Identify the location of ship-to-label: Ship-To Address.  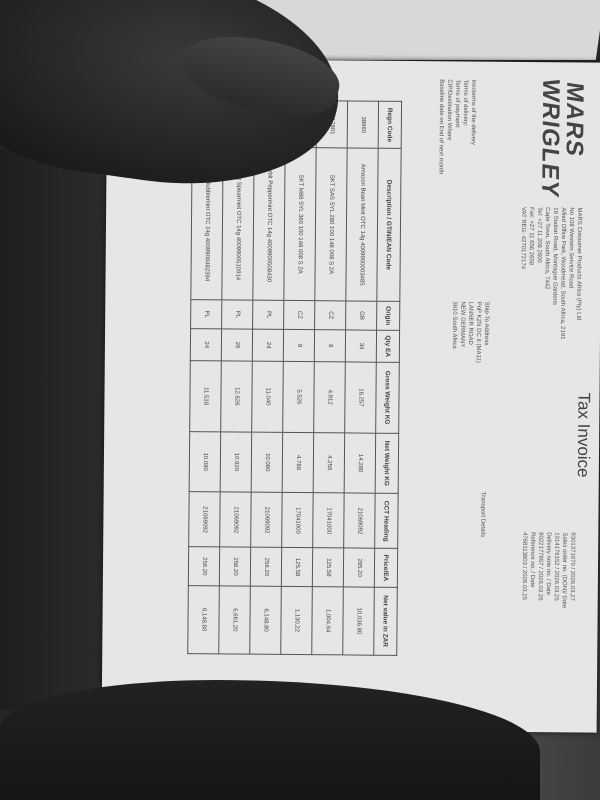
(486, 323).